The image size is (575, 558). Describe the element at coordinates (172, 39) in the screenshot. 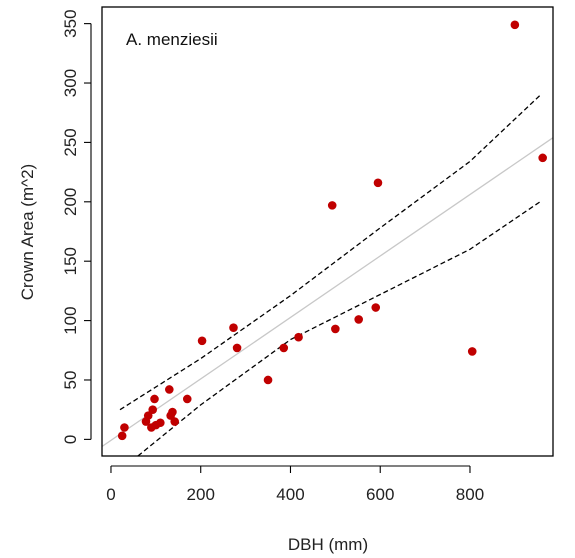

I see `species-annotation: A. menziesii` at that location.